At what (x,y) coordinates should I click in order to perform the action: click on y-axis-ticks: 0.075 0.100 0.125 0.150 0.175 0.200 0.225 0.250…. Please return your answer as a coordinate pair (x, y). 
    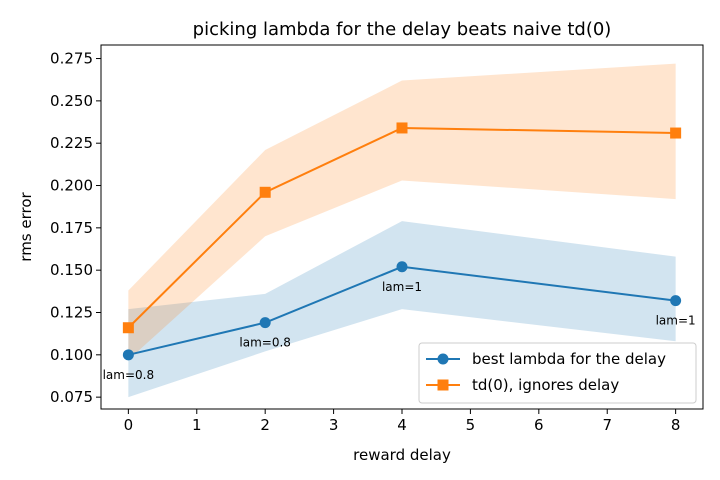
    Looking at the image, I should click on (75, 228).